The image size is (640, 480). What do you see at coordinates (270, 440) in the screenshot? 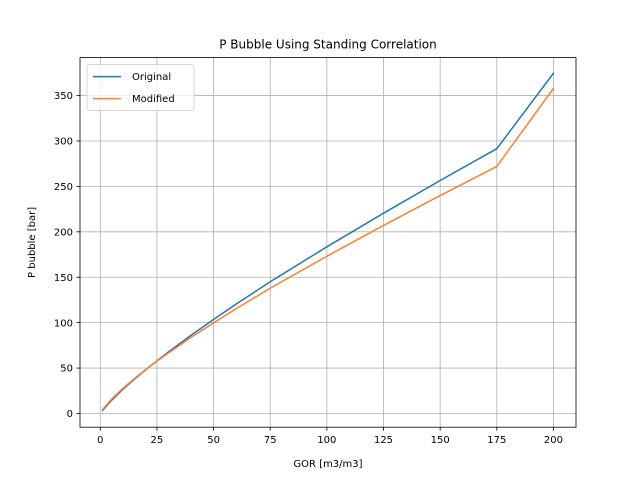
I see `x-tick-label: 75` at bounding box center [270, 440].